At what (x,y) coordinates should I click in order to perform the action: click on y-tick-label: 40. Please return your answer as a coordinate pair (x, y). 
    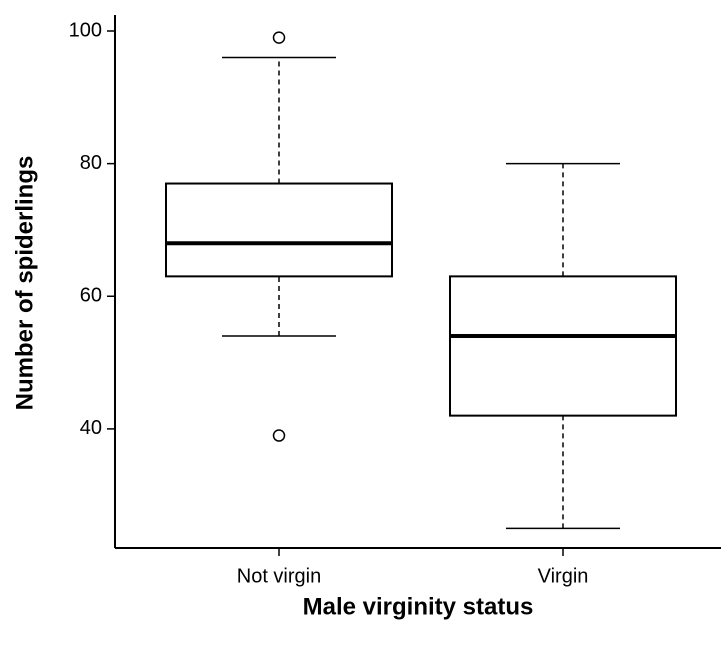
    Looking at the image, I should click on (91, 428).